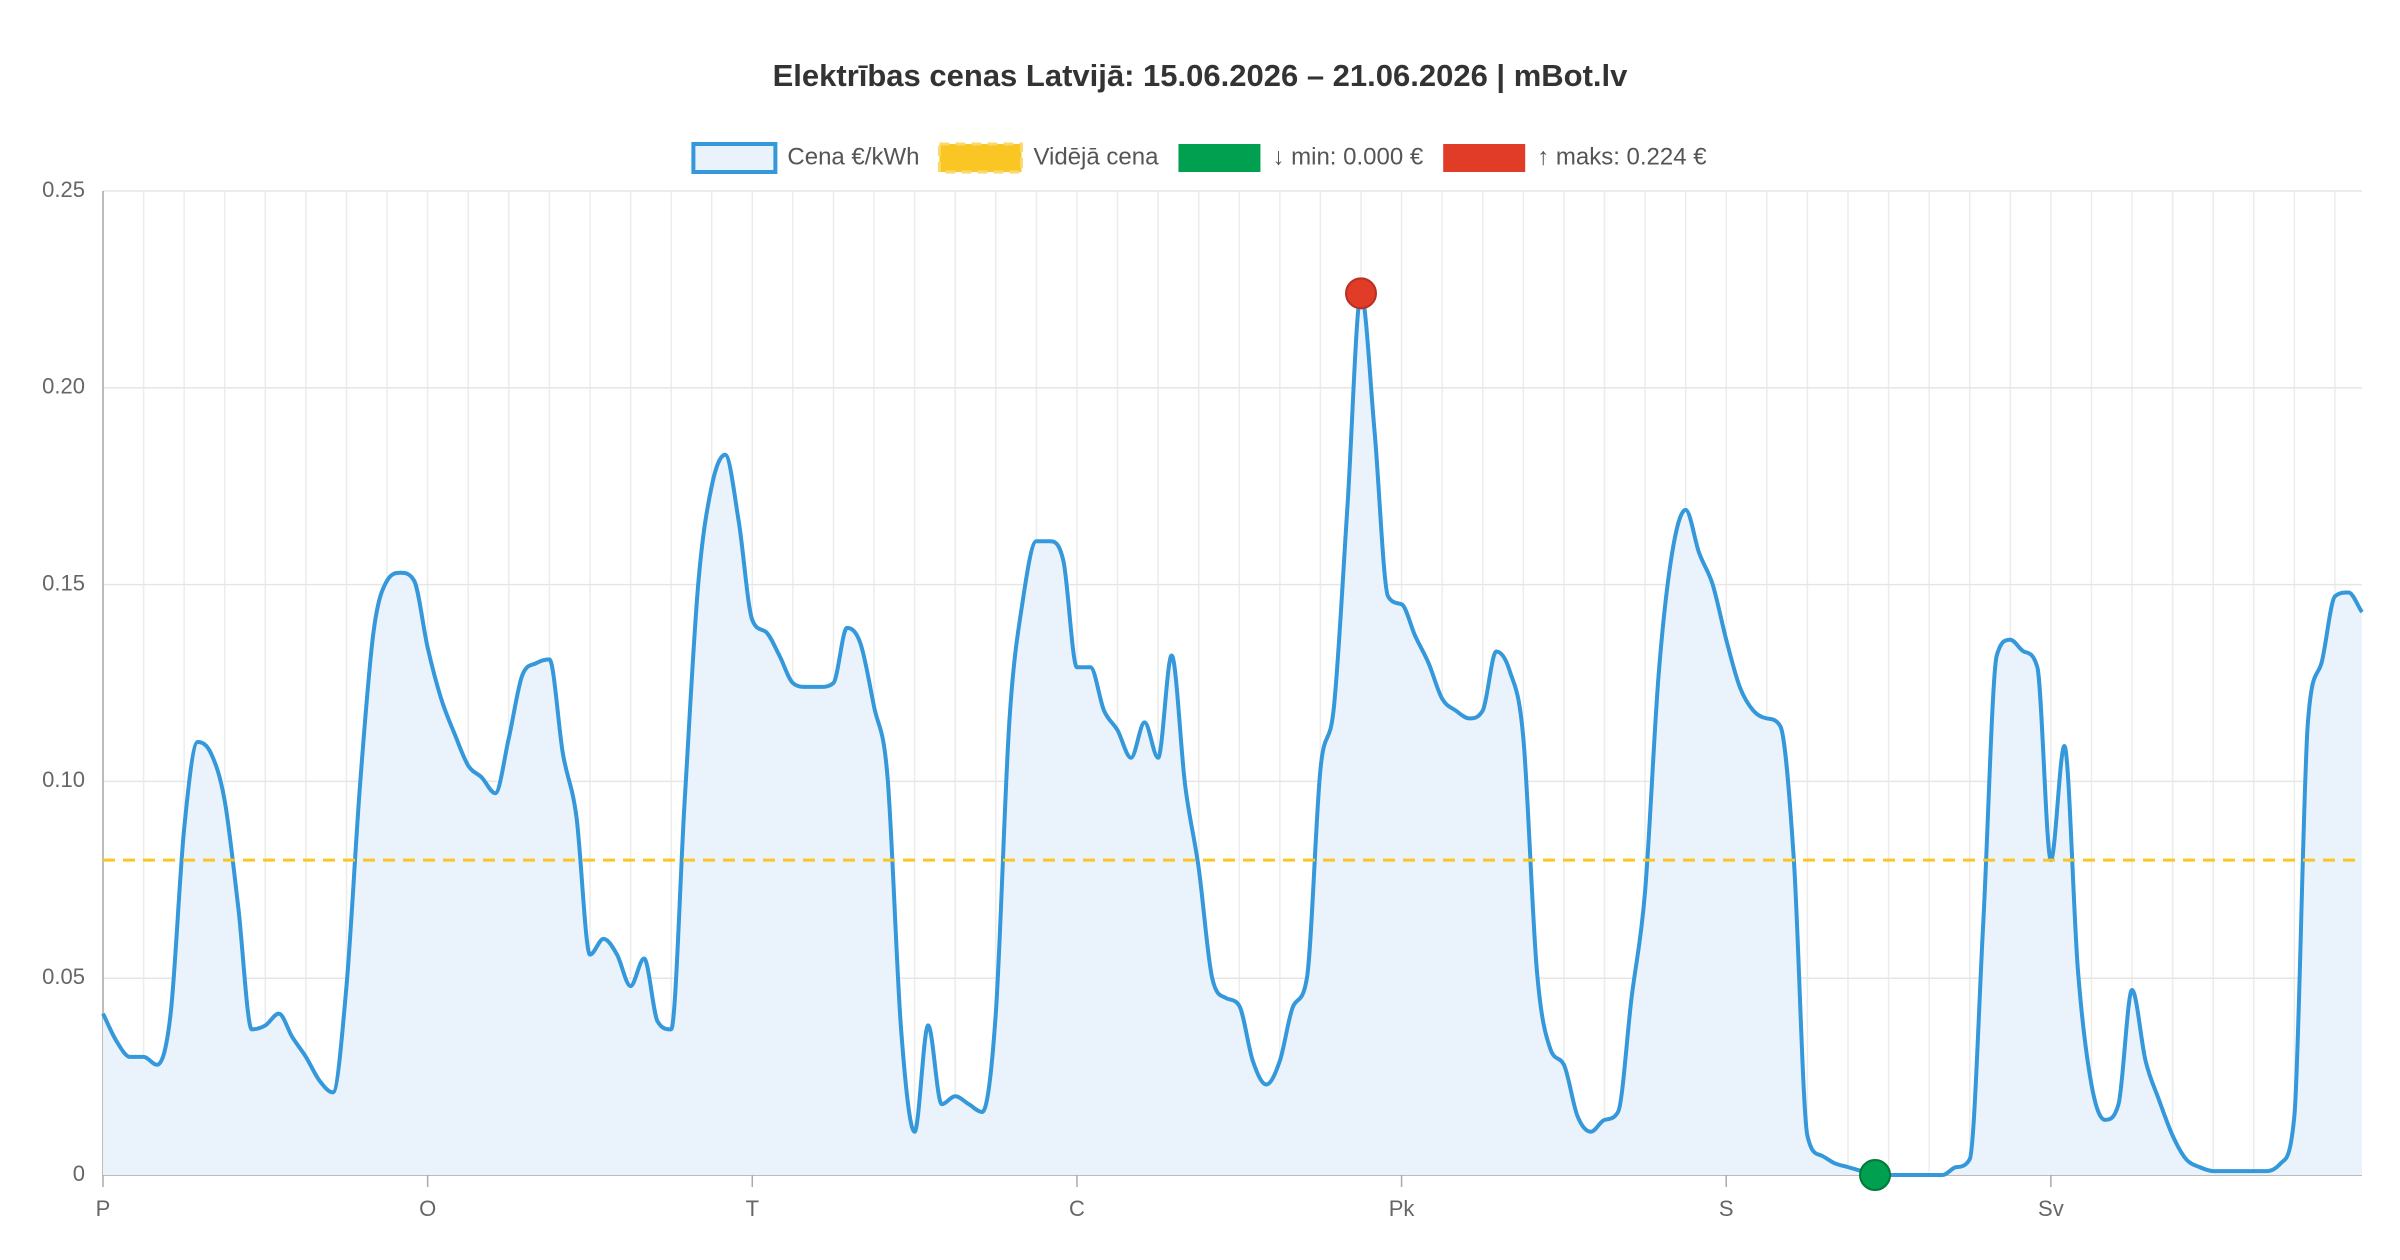 This screenshot has height=1260, width=2400. What do you see at coordinates (63, 976) in the screenshot?
I see `y-tick-label: 0.05` at bounding box center [63, 976].